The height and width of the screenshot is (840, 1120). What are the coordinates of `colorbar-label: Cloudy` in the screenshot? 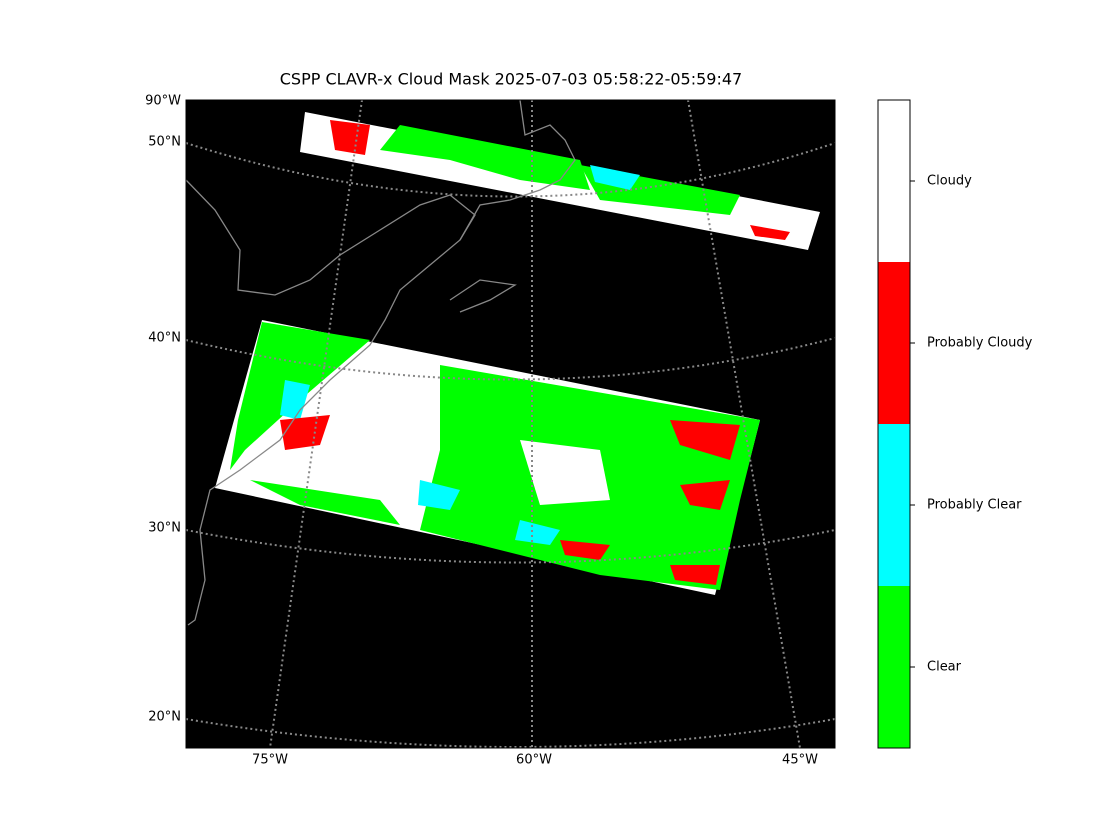 It's located at (949, 181).